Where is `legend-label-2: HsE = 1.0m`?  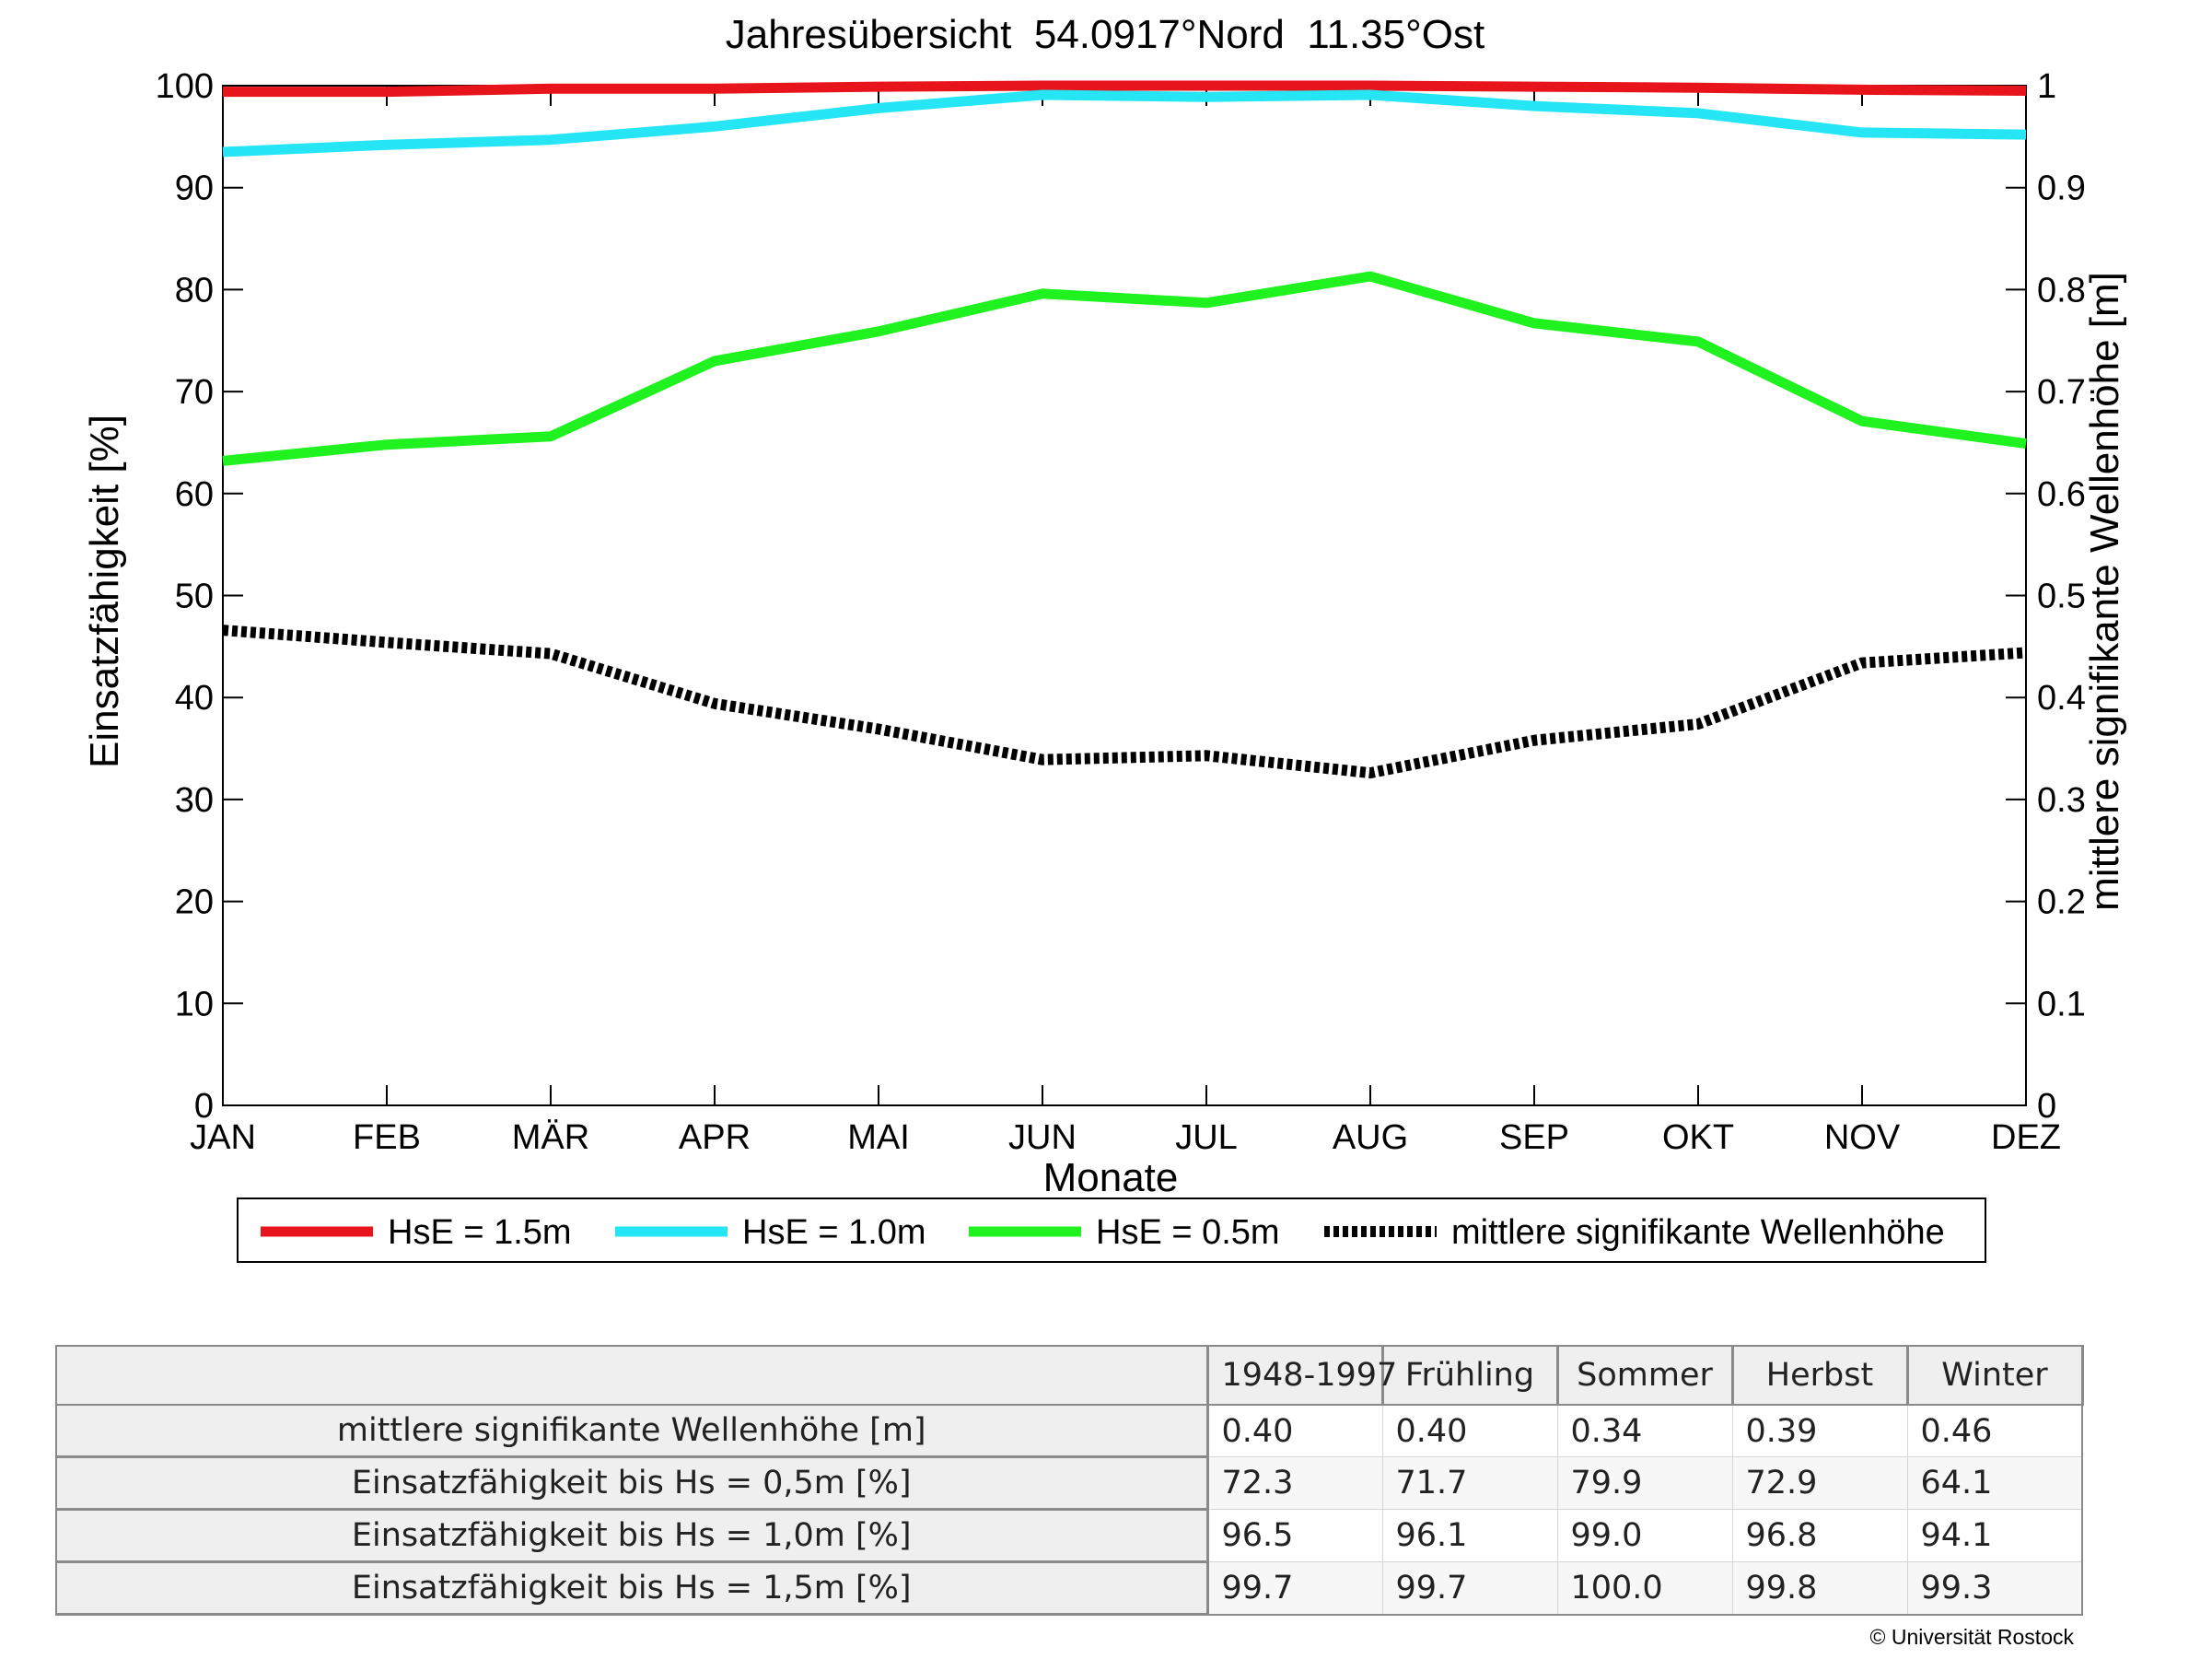
legend-label-2: HsE = 1.0m is located at coordinates (834, 1232).